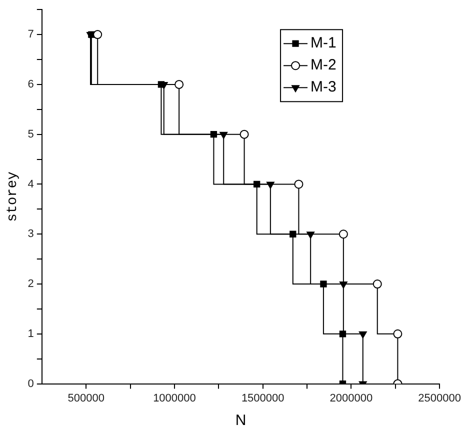  Describe the element at coordinates (31, 34) in the screenshot. I see `y-tick-label: 7` at that location.